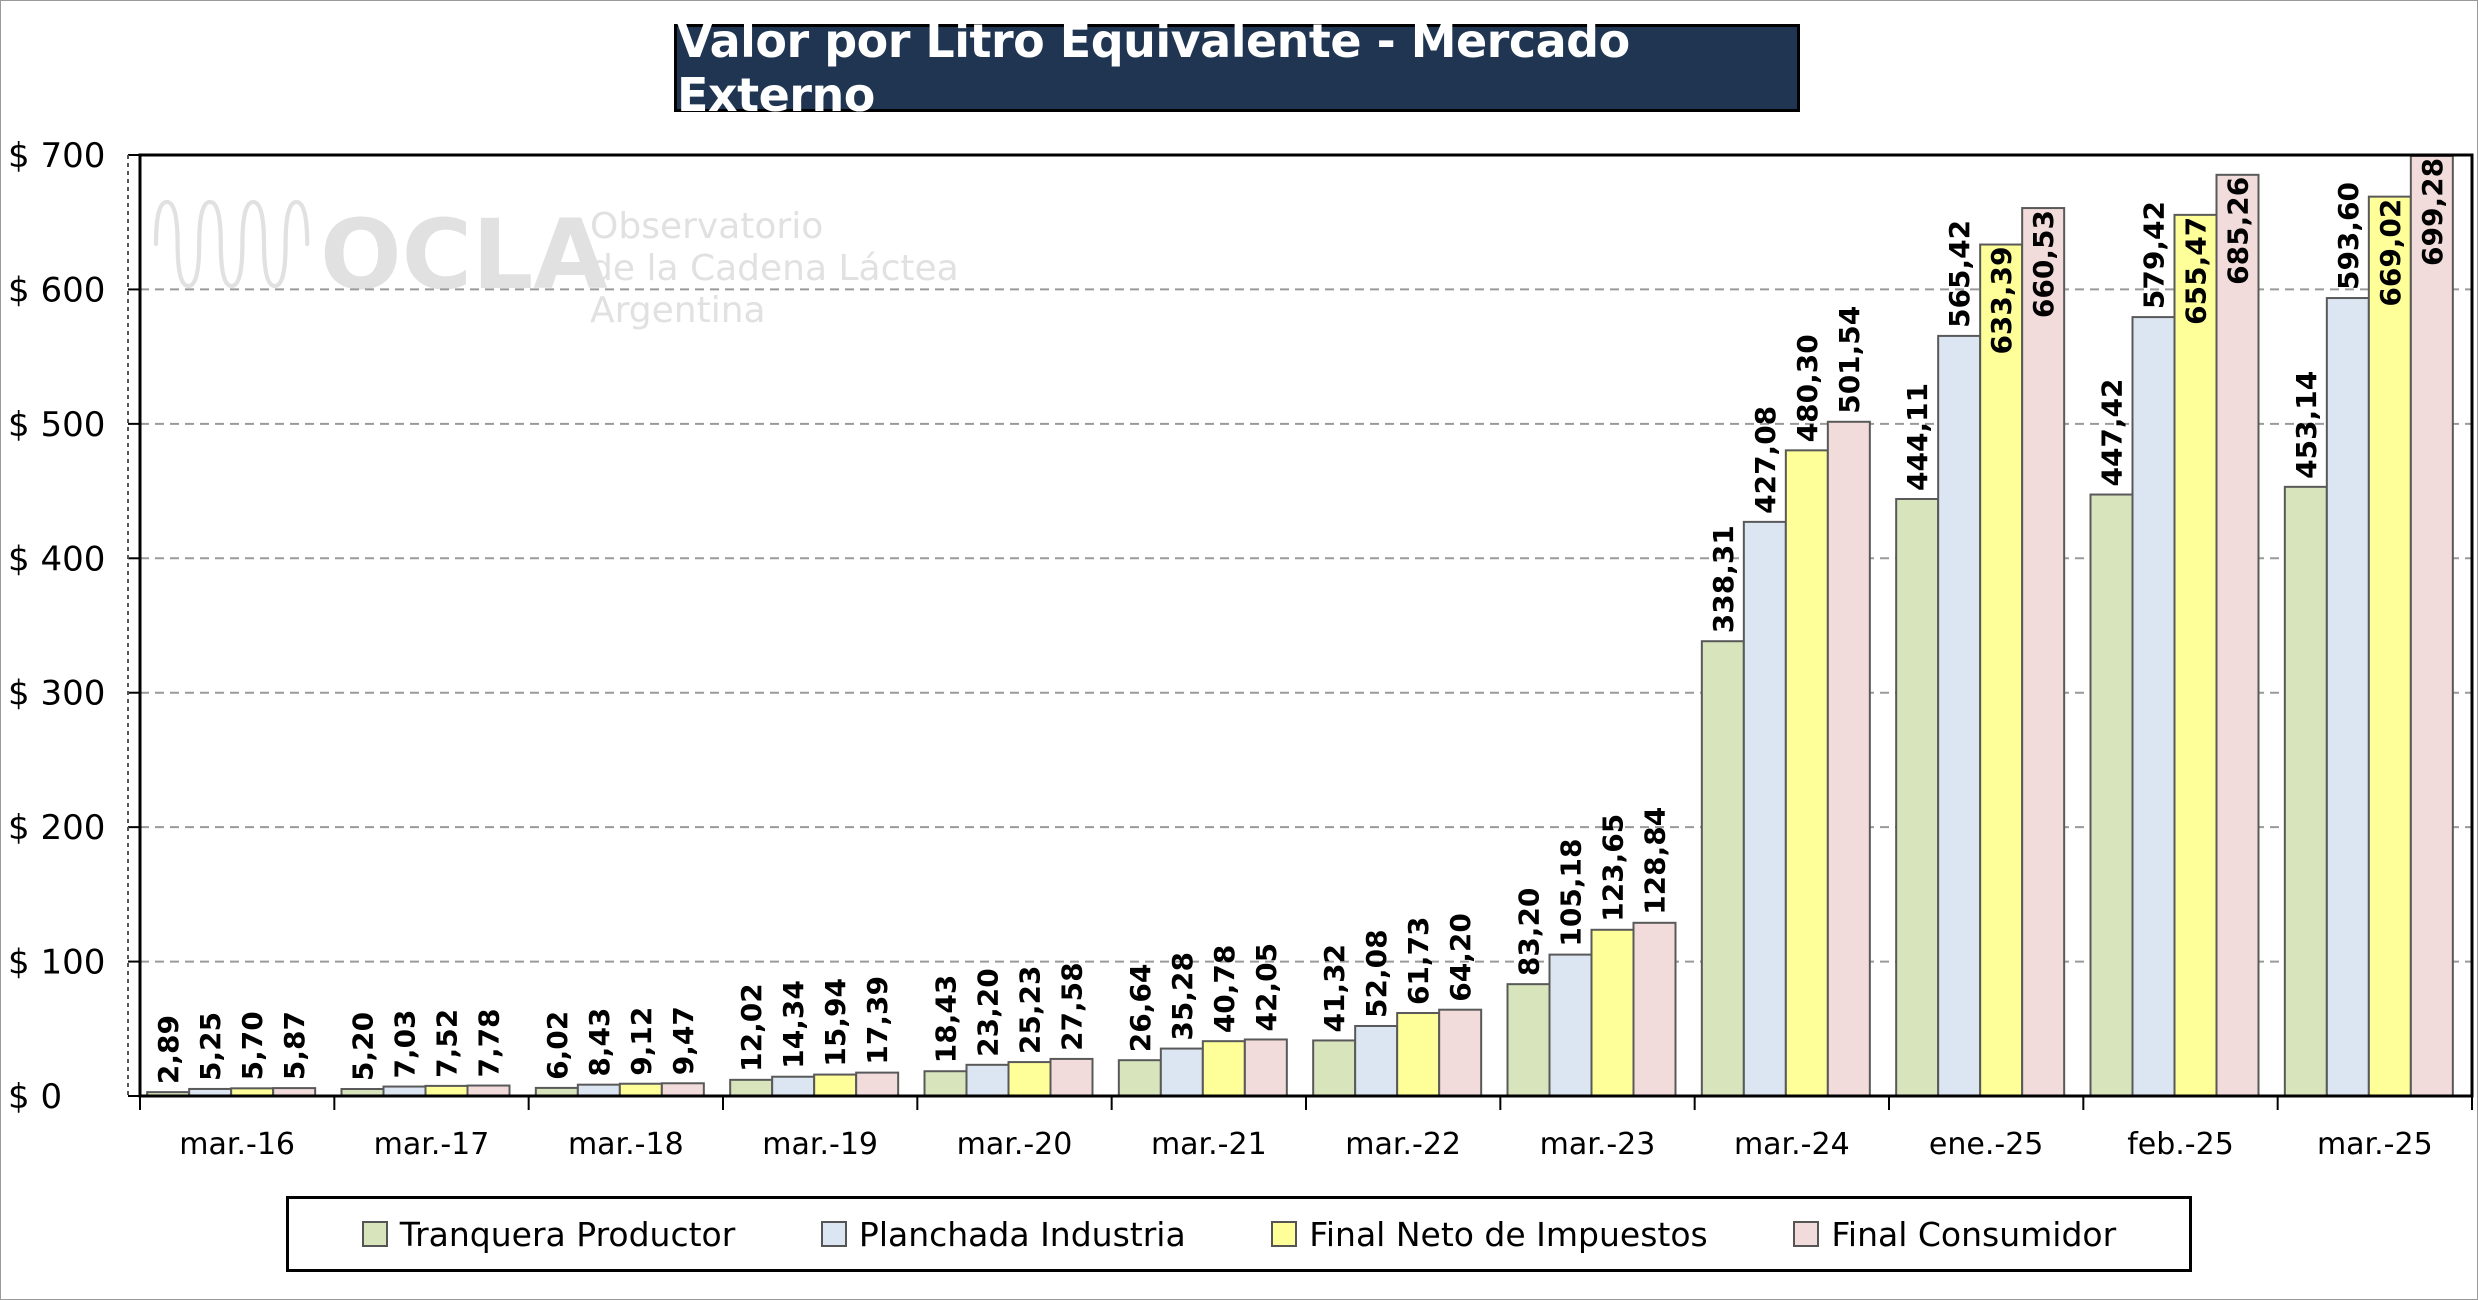 This screenshot has width=2478, height=1300. I want to click on data-label: 35,28, so click(1182, 996).